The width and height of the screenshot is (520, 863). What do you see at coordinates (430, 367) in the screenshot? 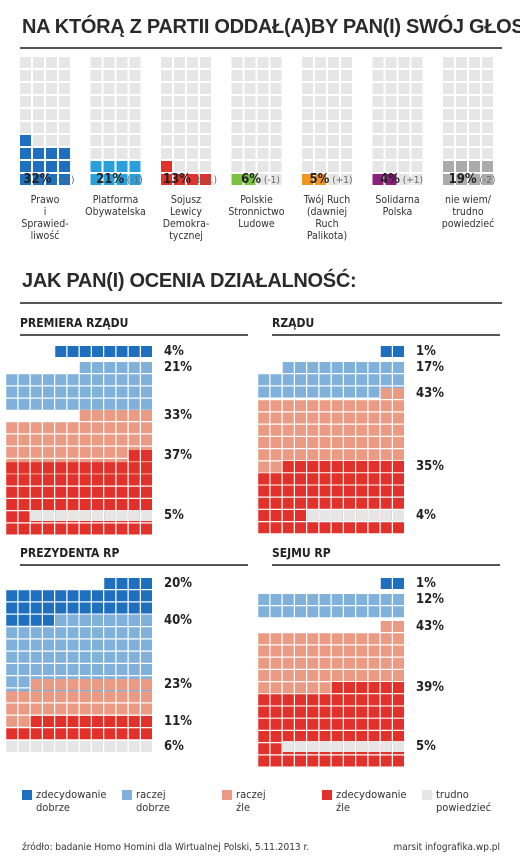
I see `rating-percent: 17%` at bounding box center [430, 367].